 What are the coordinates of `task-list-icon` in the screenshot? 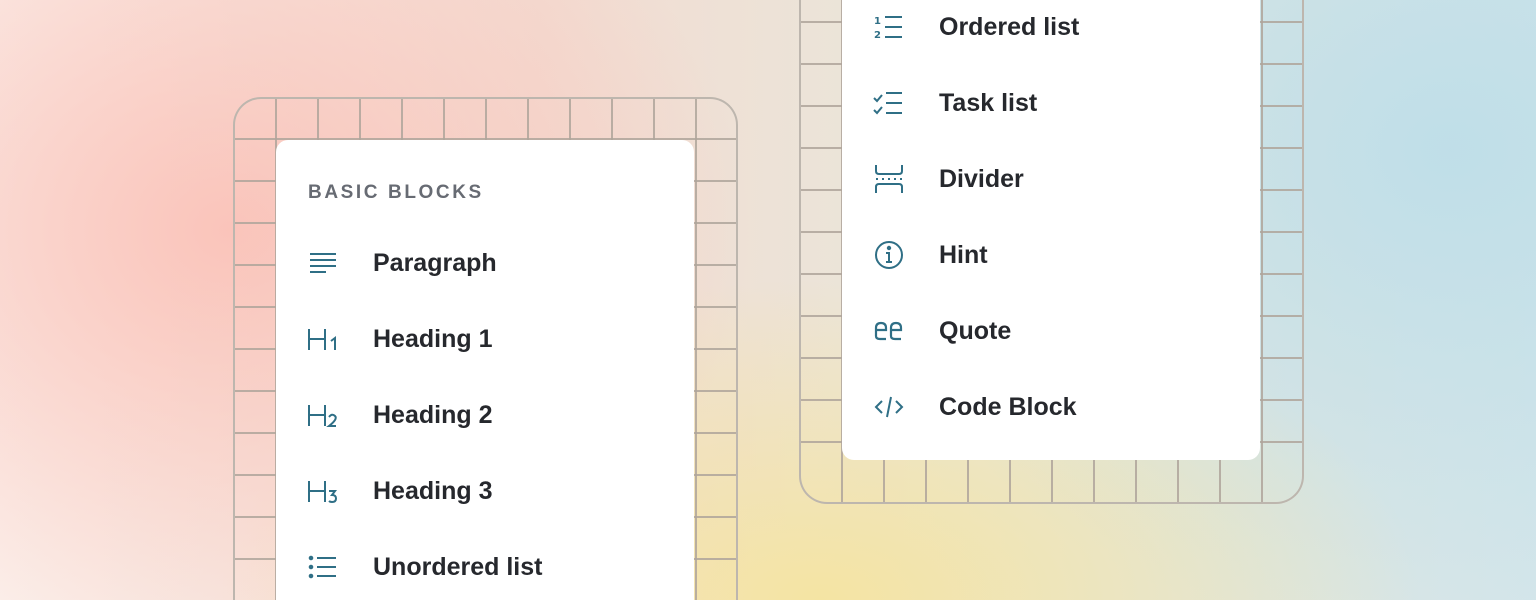 It's located at (889, 103).